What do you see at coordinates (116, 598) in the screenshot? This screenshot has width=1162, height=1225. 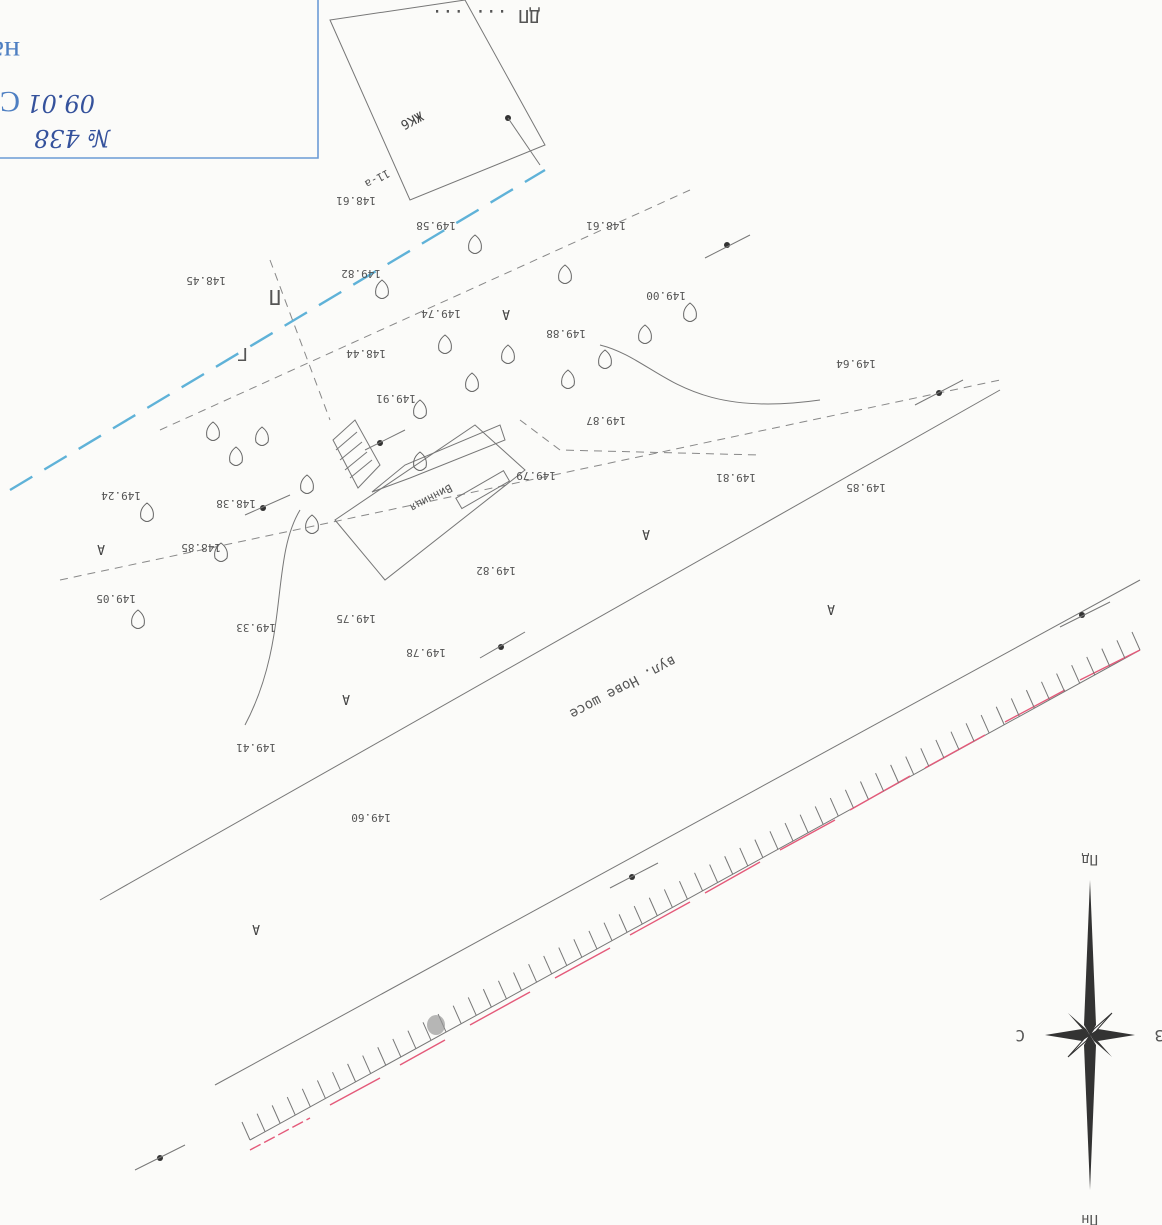 I see `elevation-label: 149.05` at bounding box center [116, 598].